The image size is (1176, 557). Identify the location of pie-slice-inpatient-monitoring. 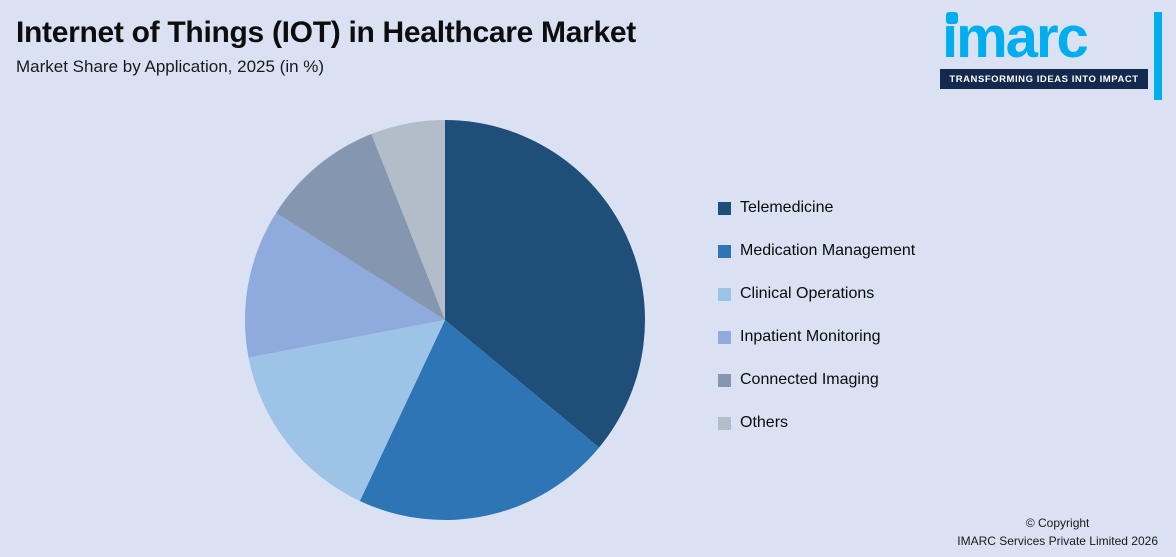
(344, 285).